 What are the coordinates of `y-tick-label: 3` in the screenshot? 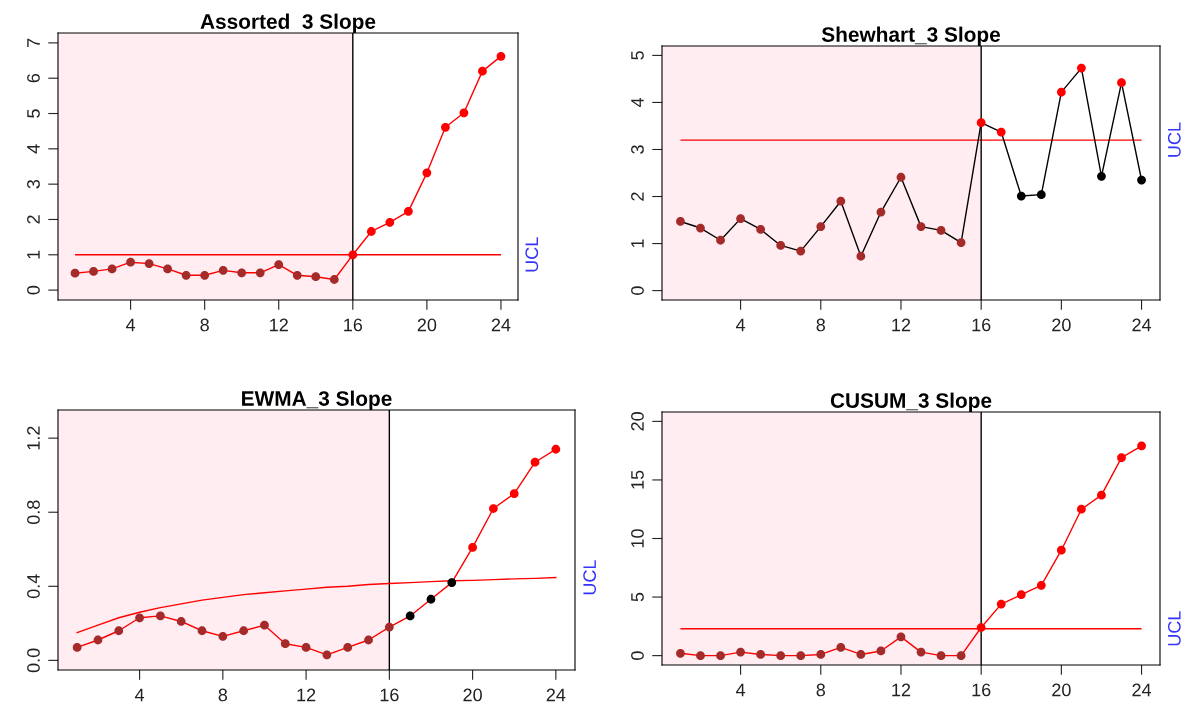 It's located at (637, 149).